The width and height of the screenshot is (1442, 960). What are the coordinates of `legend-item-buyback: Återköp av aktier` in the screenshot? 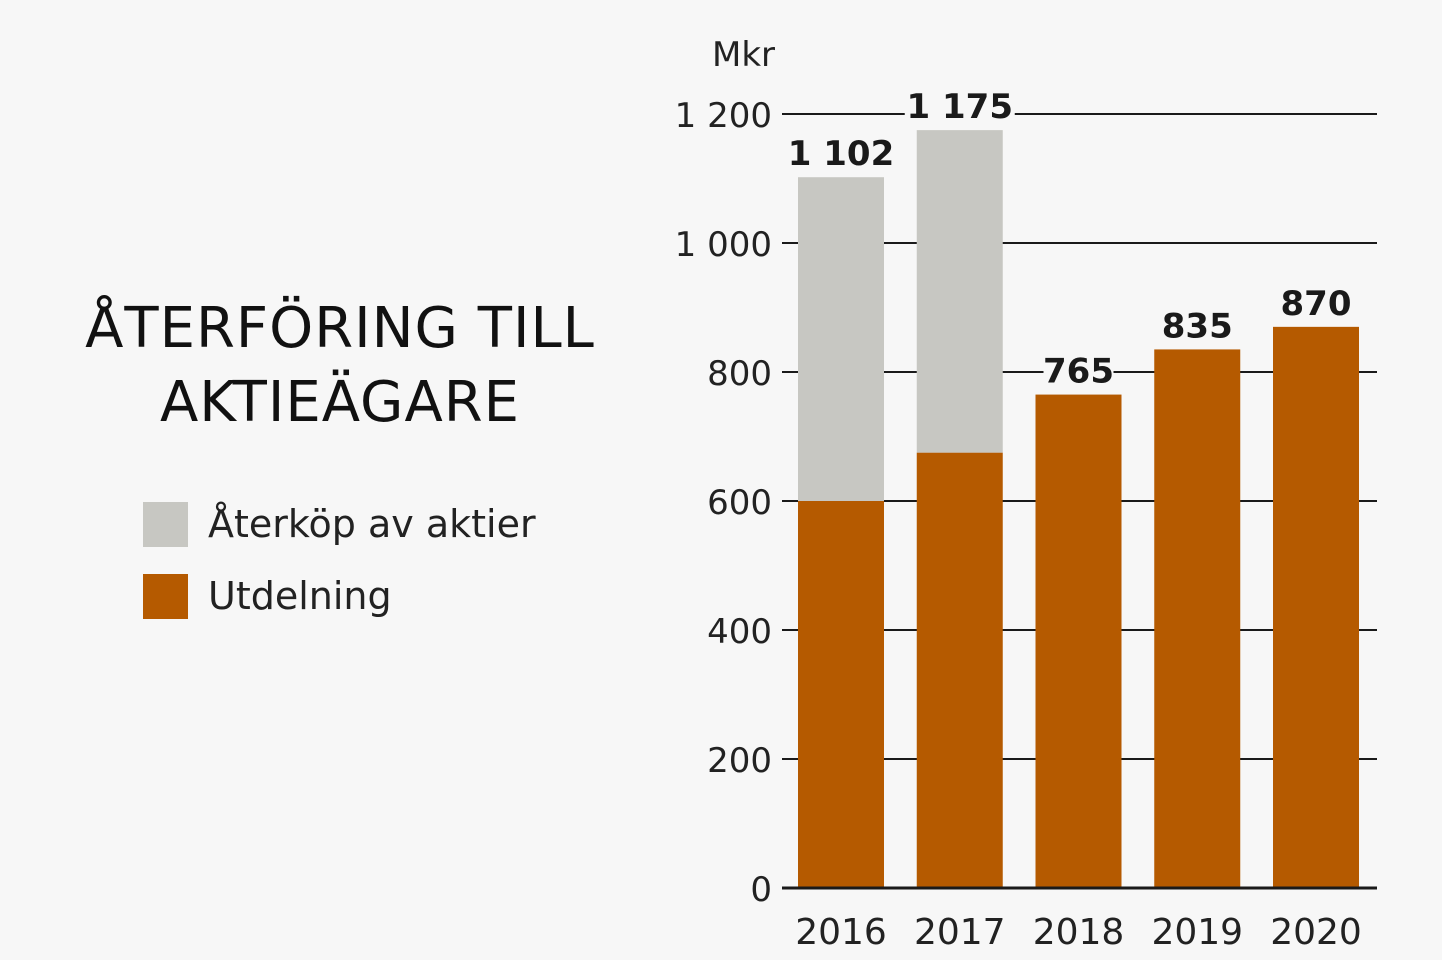 It's located at (339, 524).